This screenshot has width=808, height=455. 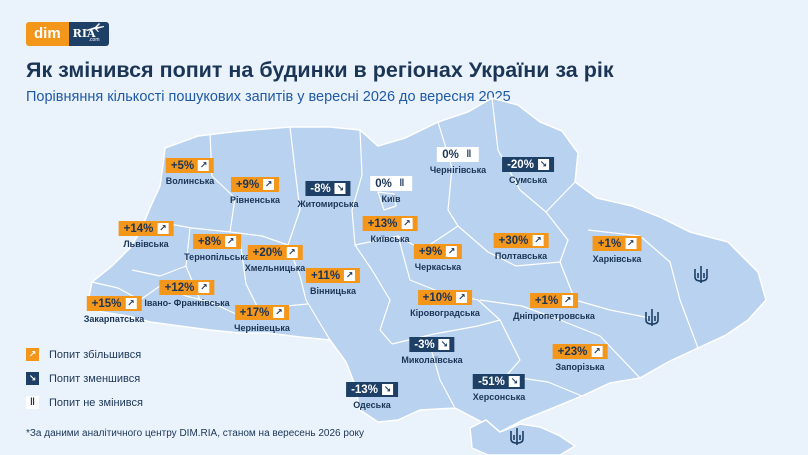 What do you see at coordinates (209, 241) in the screenshot?
I see `change-value: +8%` at bounding box center [209, 241].